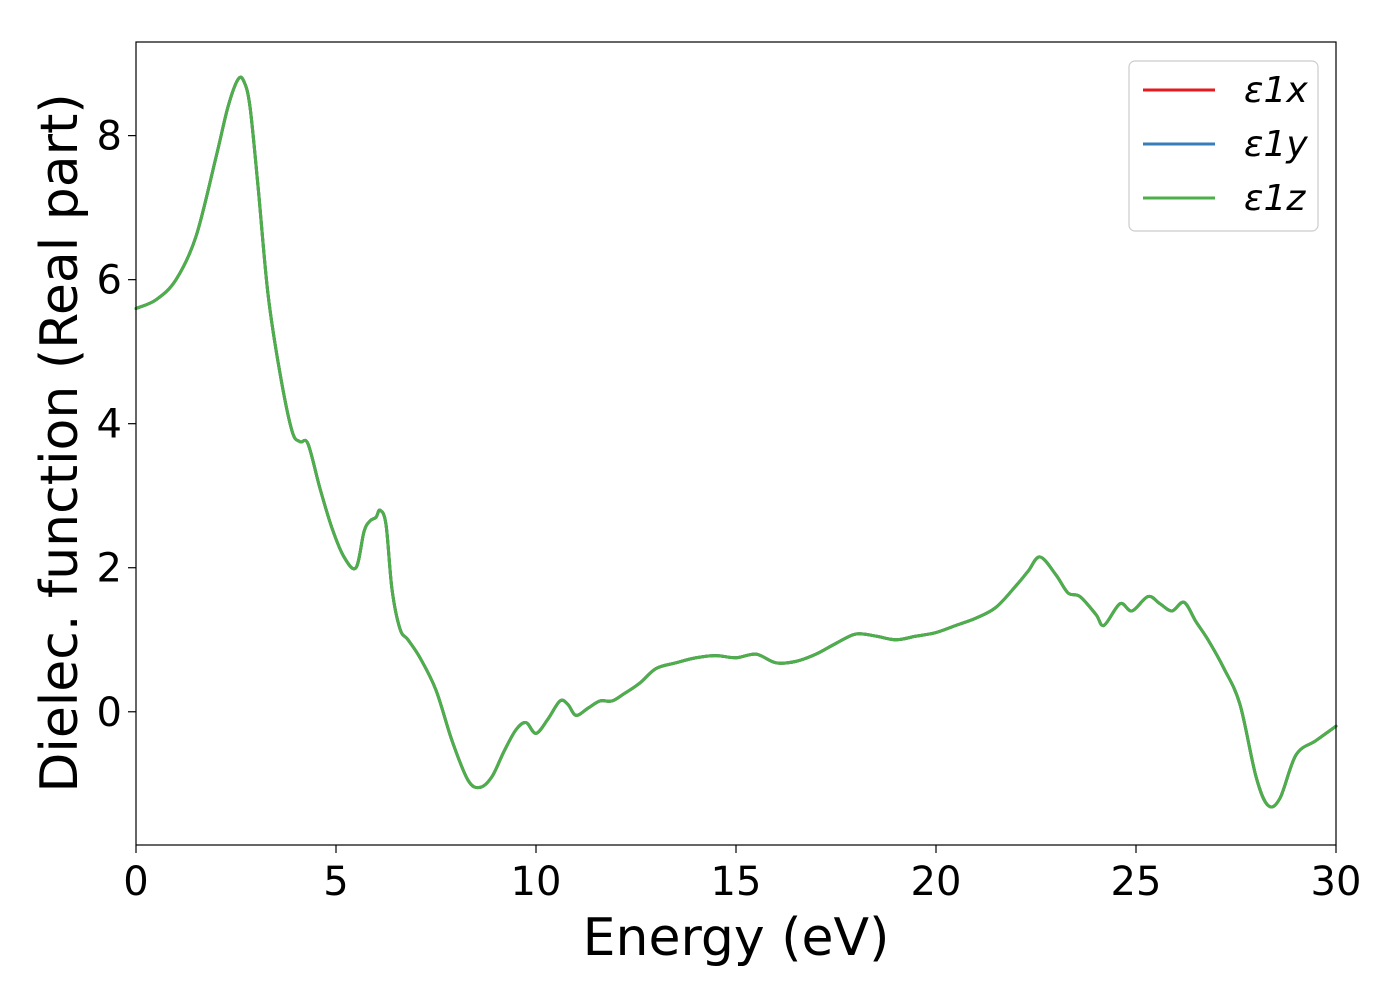  I want to click on x-tick-label: 5, so click(335, 882).